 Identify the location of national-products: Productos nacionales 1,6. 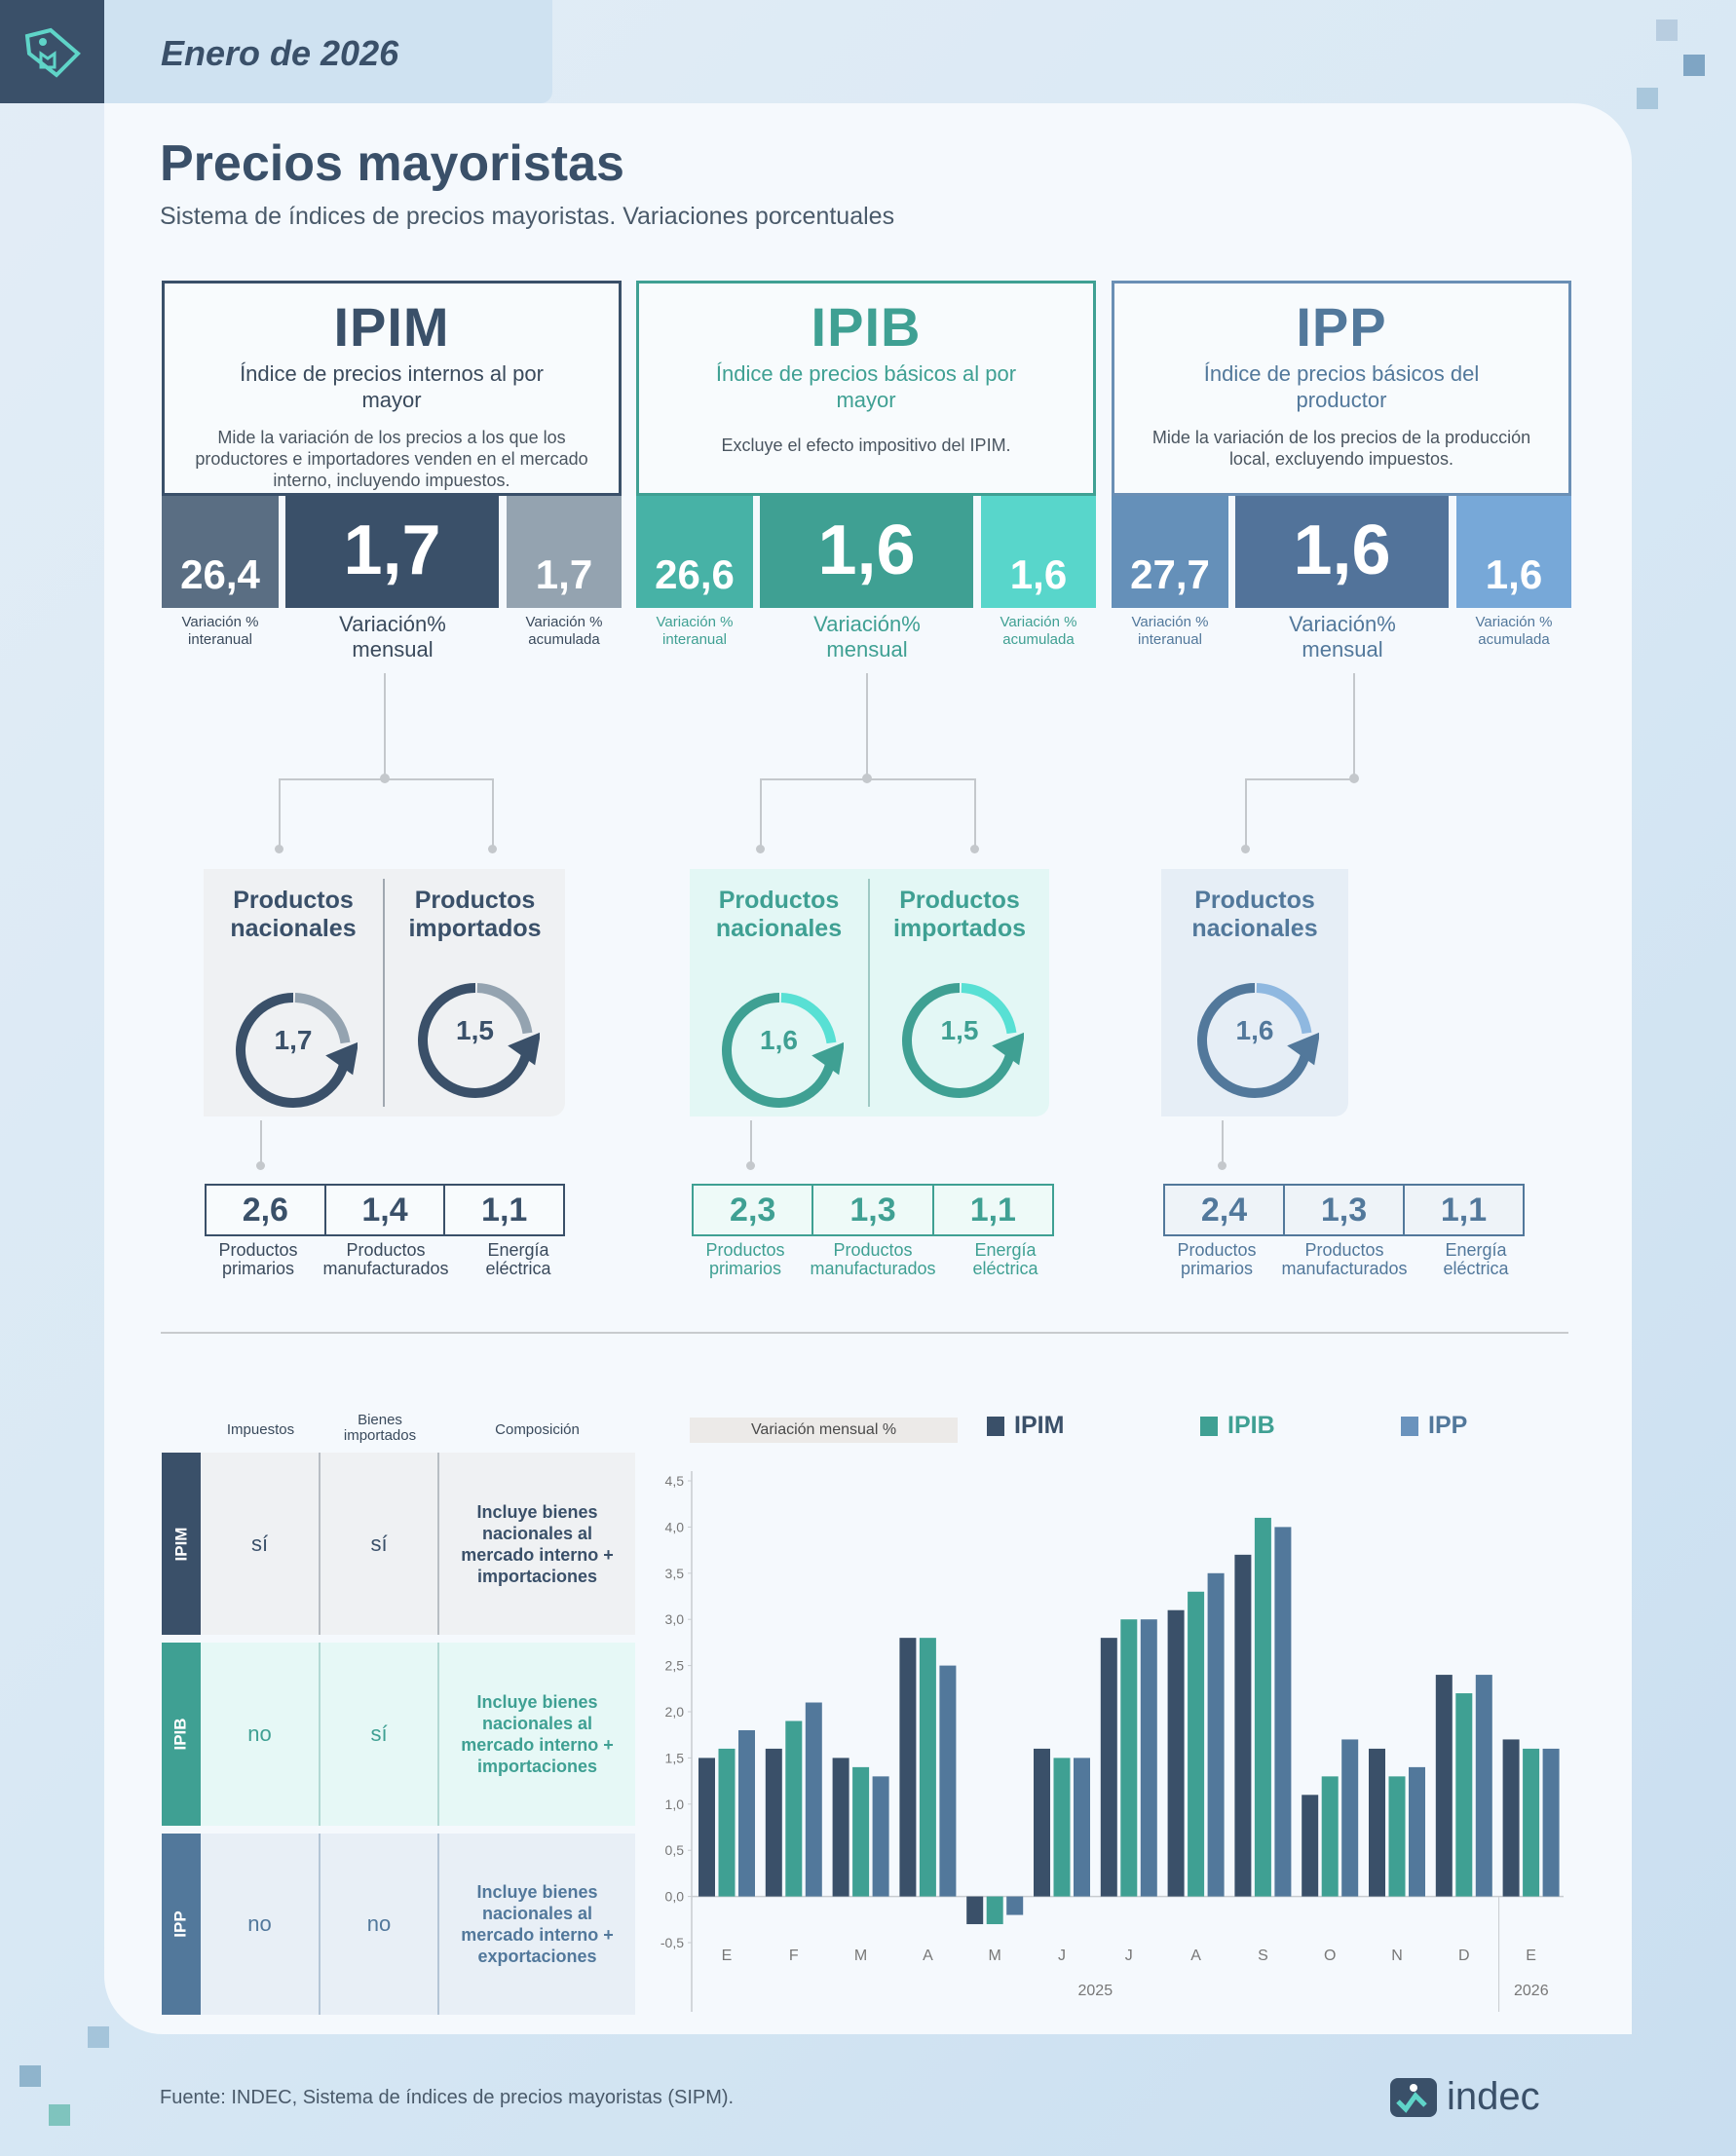
(1254, 993).